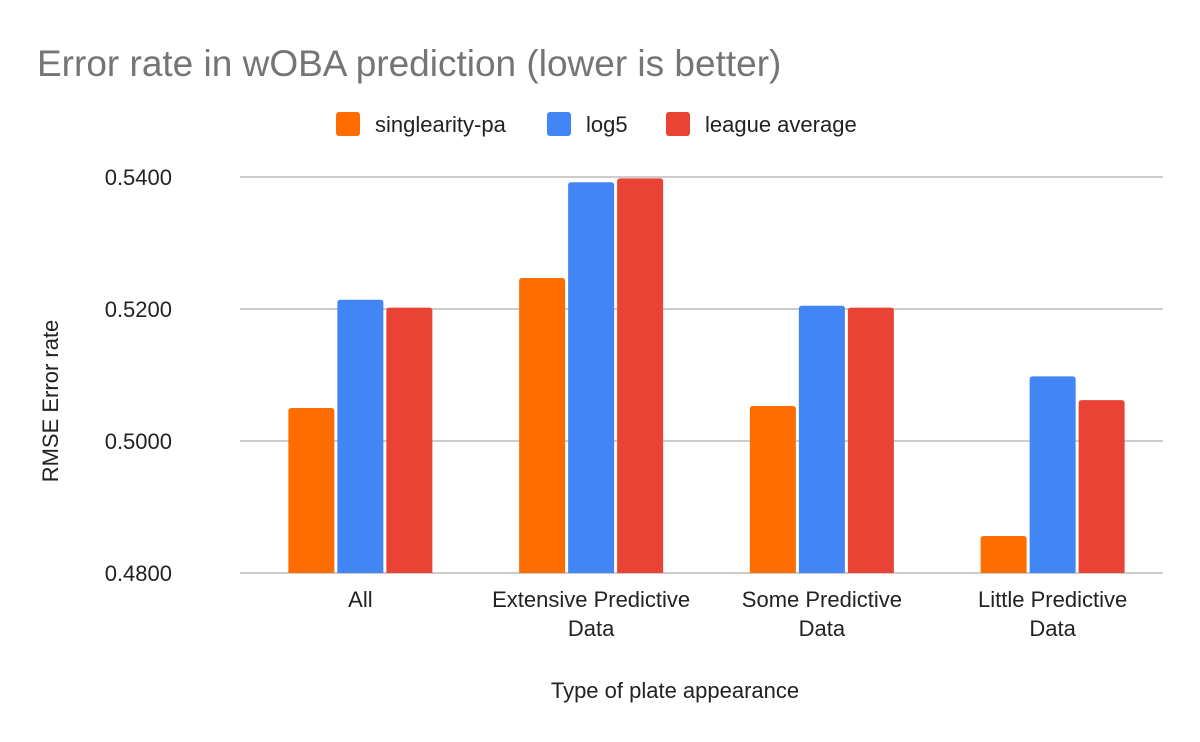 The width and height of the screenshot is (1200, 742). I want to click on x-tick-label: All, so click(360, 599).